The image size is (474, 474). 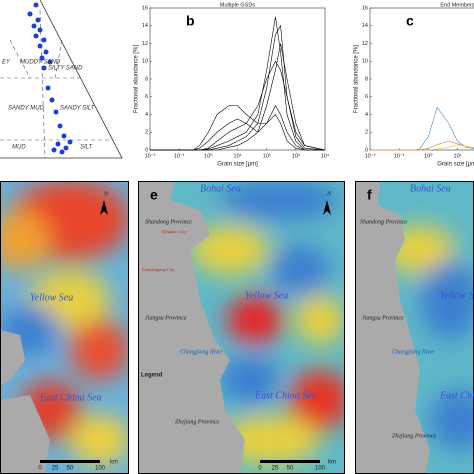 I want to click on plot-frame, so click(x=237, y=79).